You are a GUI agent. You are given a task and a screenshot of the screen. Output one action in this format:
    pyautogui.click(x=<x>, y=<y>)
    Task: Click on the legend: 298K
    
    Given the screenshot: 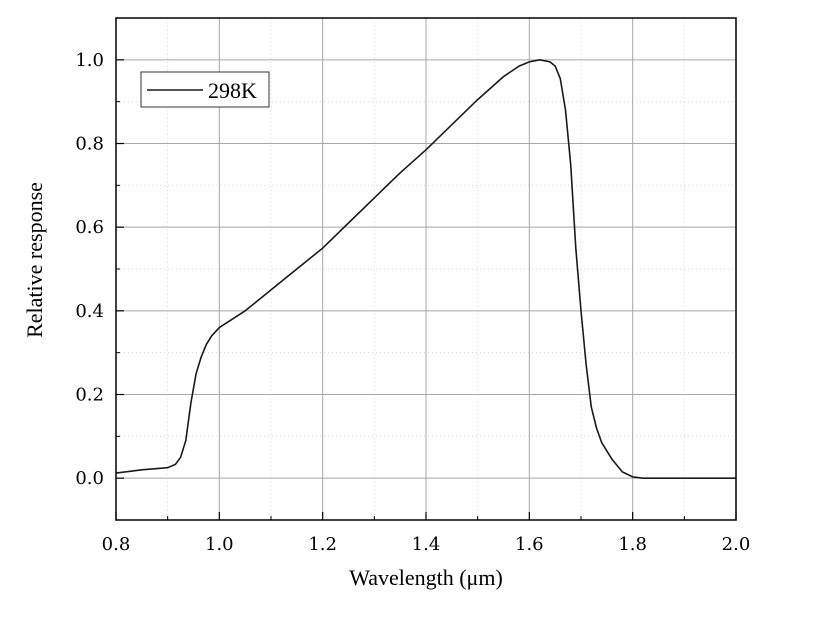 What is the action you would take?
    pyautogui.click(x=205, y=89)
    